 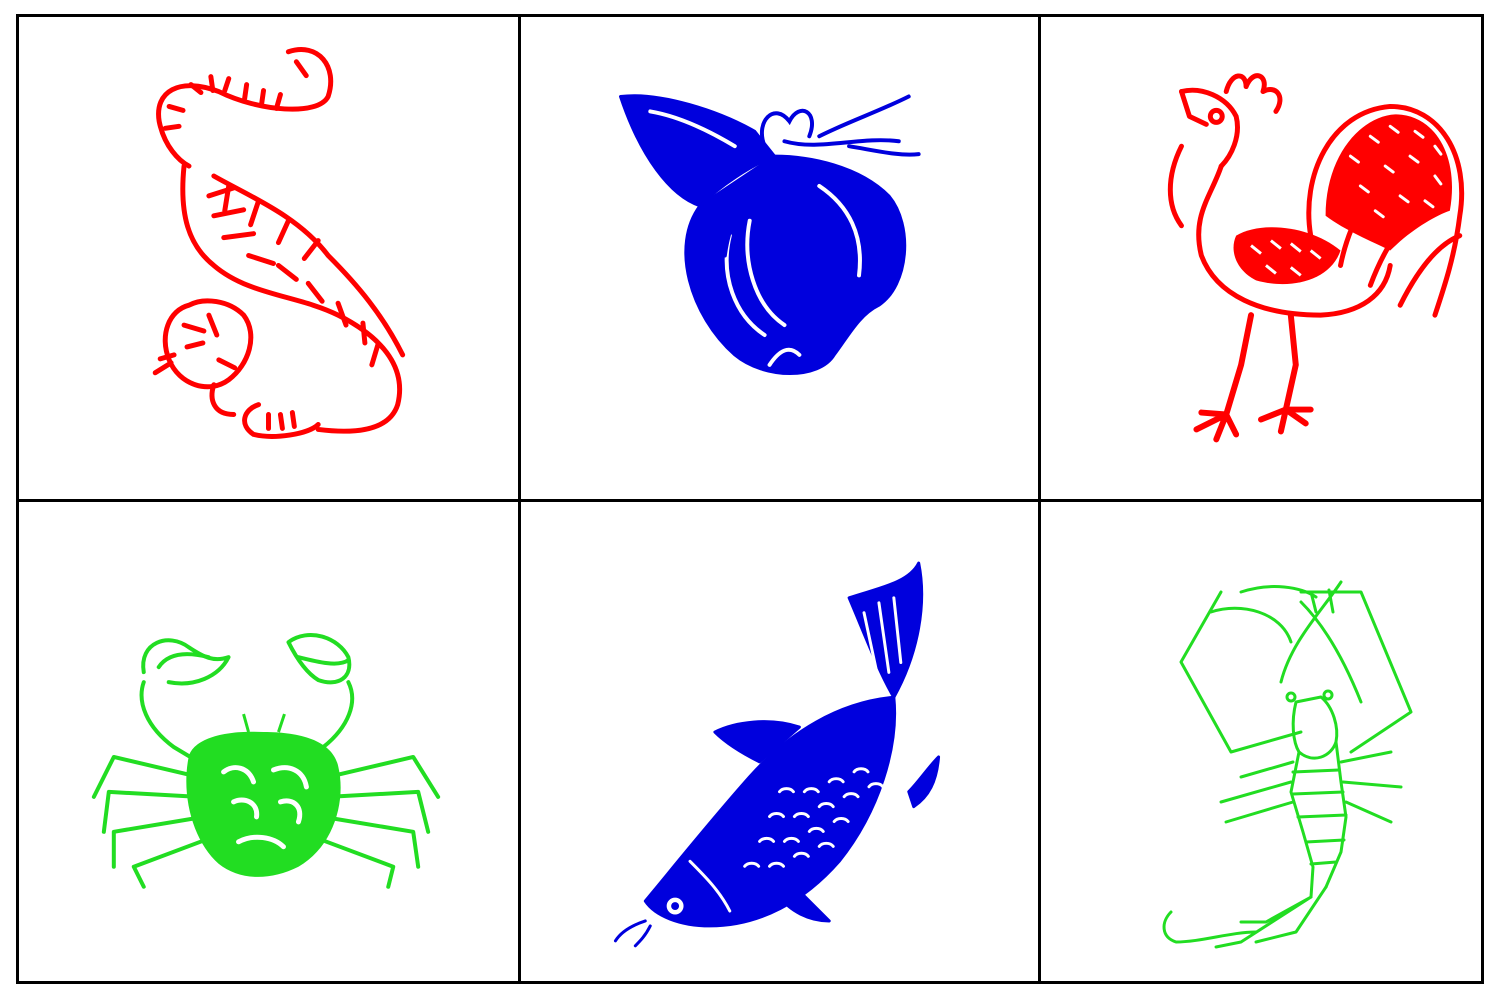 I want to click on cell-rooster, so click(x=1261, y=259).